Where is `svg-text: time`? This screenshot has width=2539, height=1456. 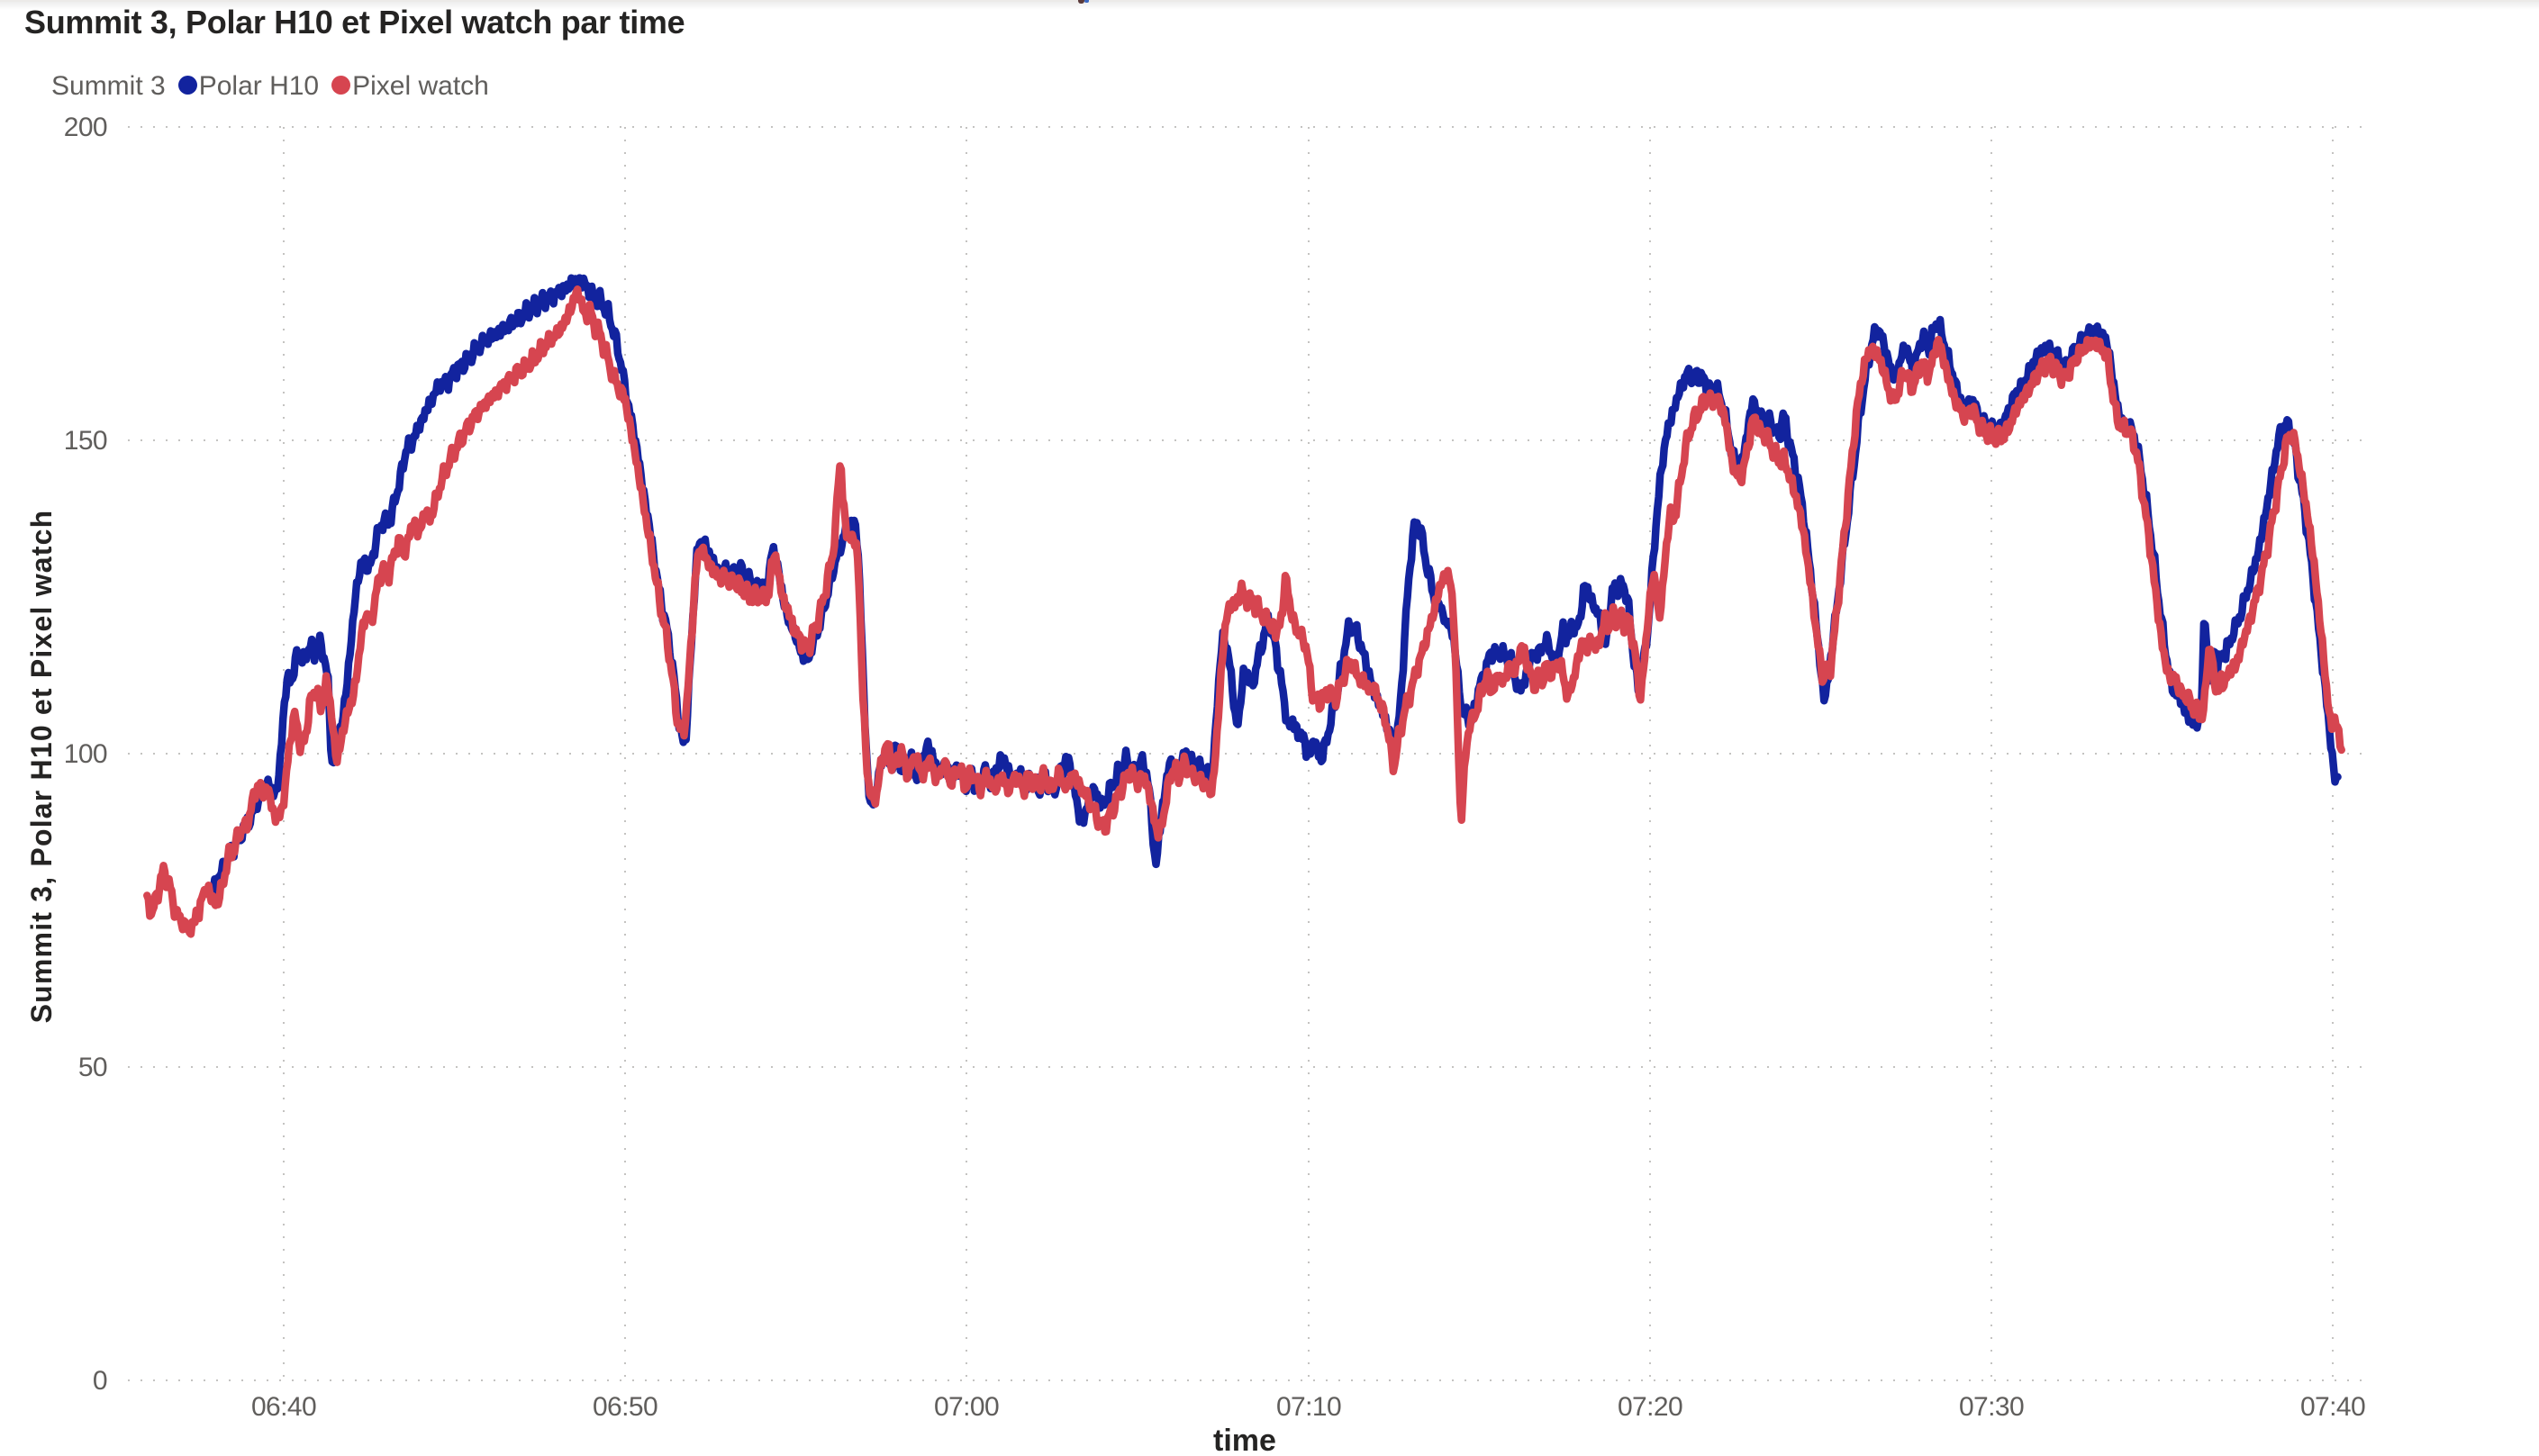
svg-text: time is located at coordinates (1244, 1440).